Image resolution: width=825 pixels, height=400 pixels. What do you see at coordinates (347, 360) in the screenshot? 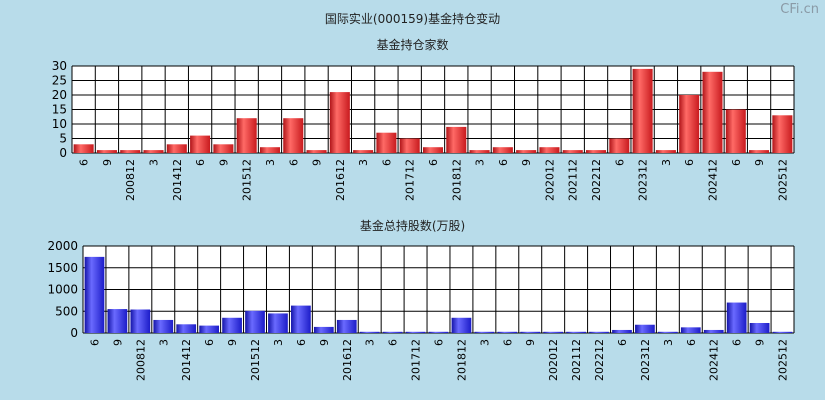
I see `x-tick-label: 201612` at bounding box center [347, 360].